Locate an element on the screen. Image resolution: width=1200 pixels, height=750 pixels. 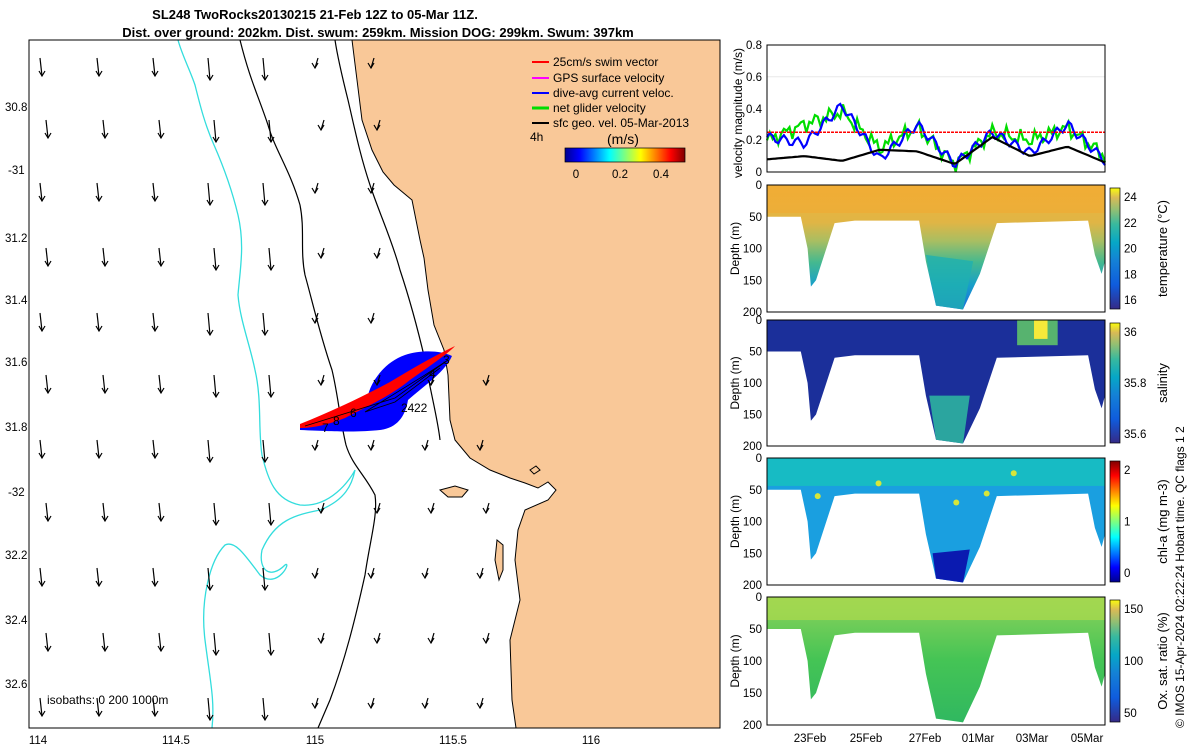
chla-y-tick: 200 is located at coordinates (752, 586).